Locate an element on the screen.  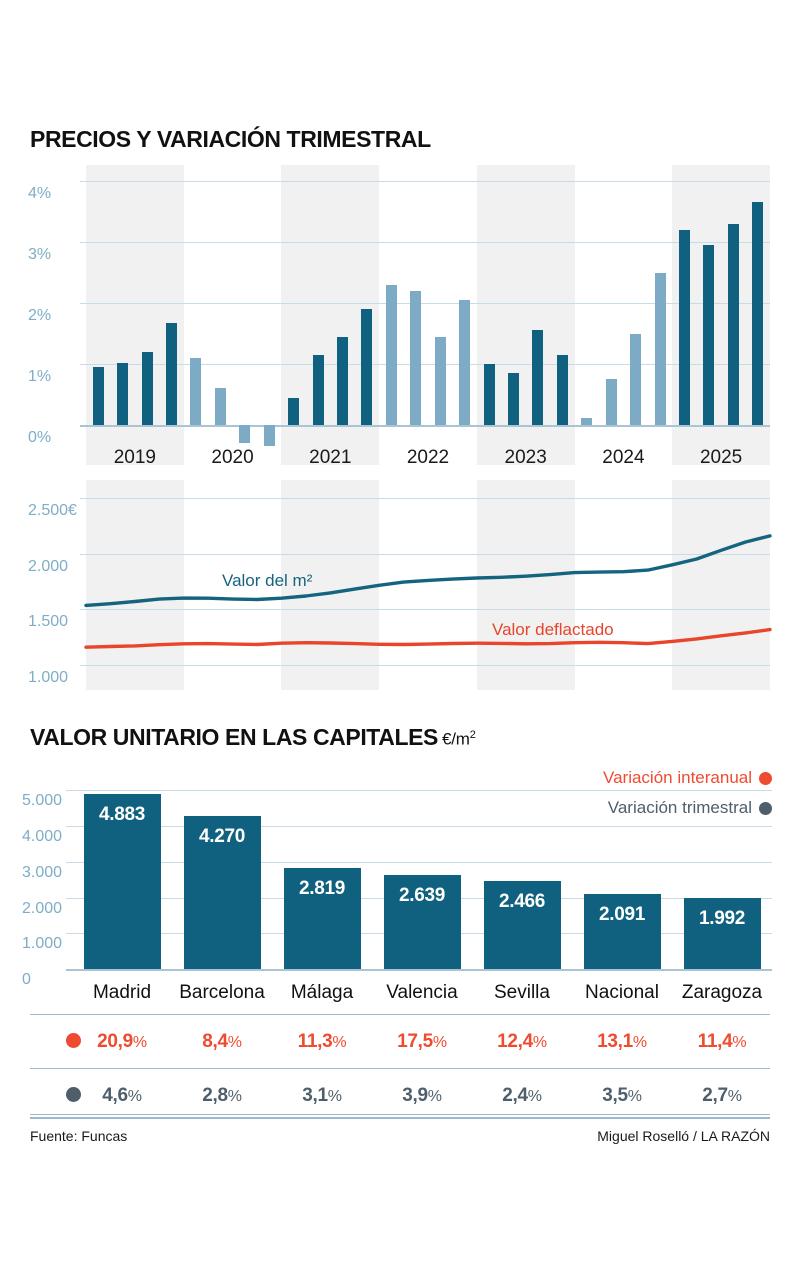
y-axis-label: 0 is located at coordinates (26, 979).